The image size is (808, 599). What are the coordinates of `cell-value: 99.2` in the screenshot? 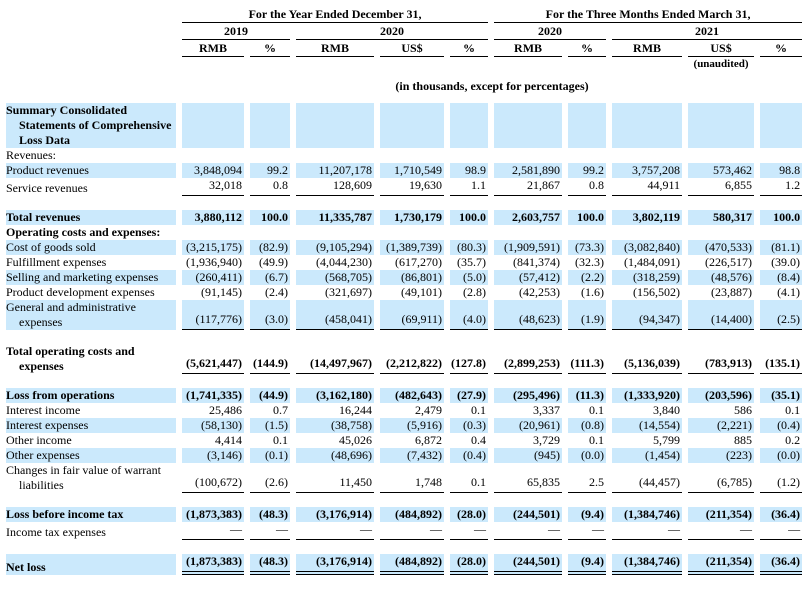 It's located at (277, 170).